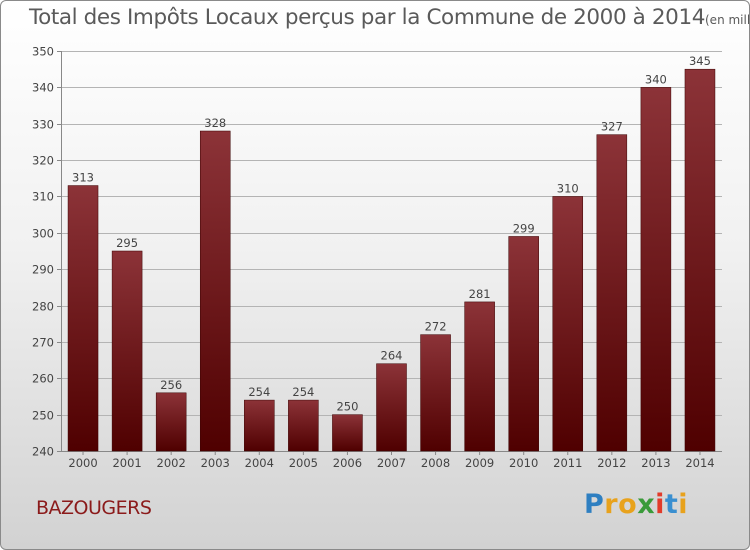 This screenshot has height=550, width=750. I want to click on data-label-2009: 281, so click(480, 294).